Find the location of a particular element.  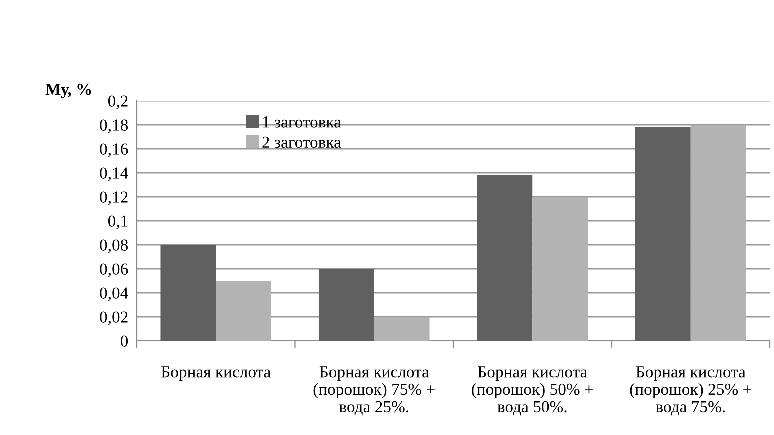

legend-label: 2 заготовка is located at coordinates (302, 142).